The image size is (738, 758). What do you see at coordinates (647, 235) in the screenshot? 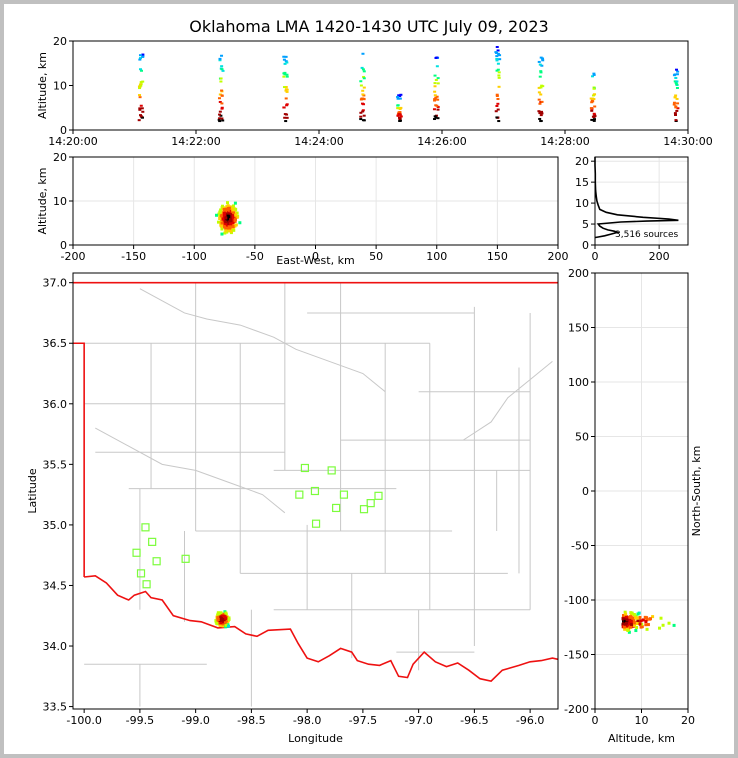
I see `source-count-label: 3,516 sources` at bounding box center [647, 235].